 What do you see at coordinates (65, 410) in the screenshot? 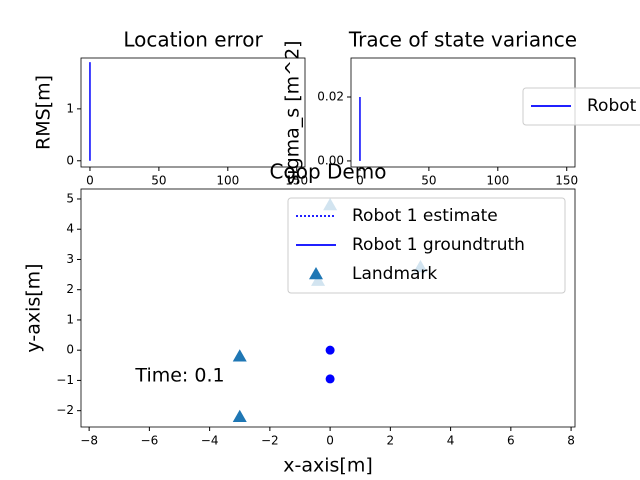
I see `y-tick-label: −2` at bounding box center [65, 410].